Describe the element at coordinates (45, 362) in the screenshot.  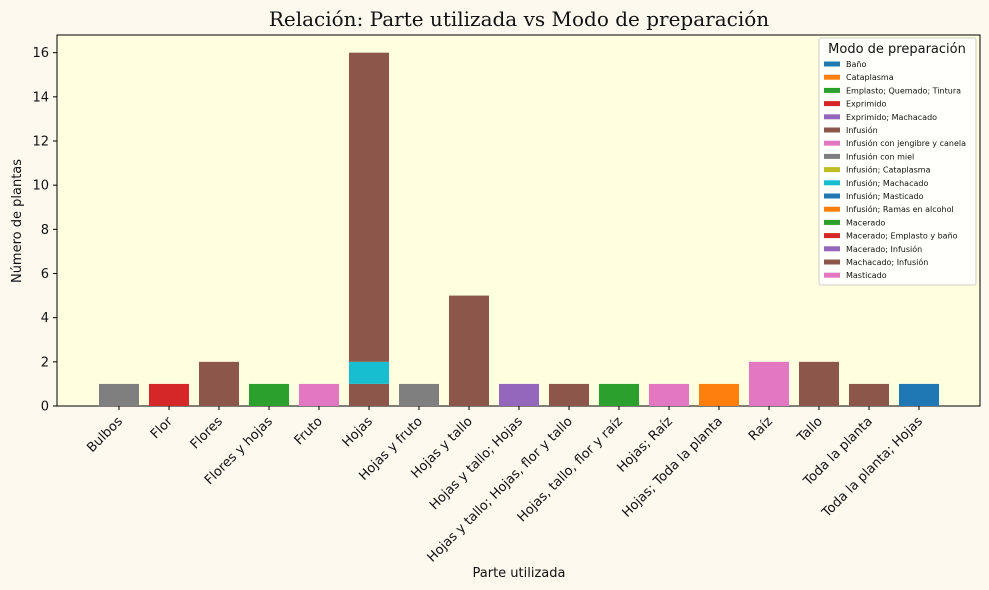
I see `y-tick-label: 2` at that location.